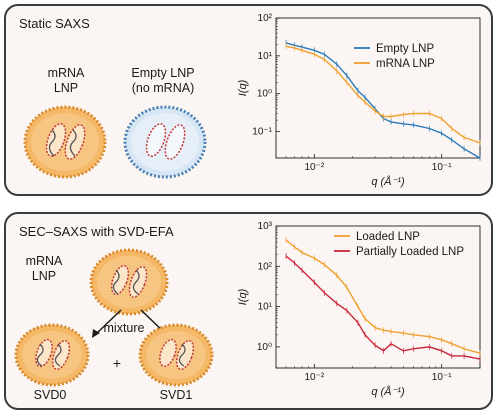 This screenshot has width=500, height=415. I want to click on empty-lnp-particle-illustration, so click(165, 142).